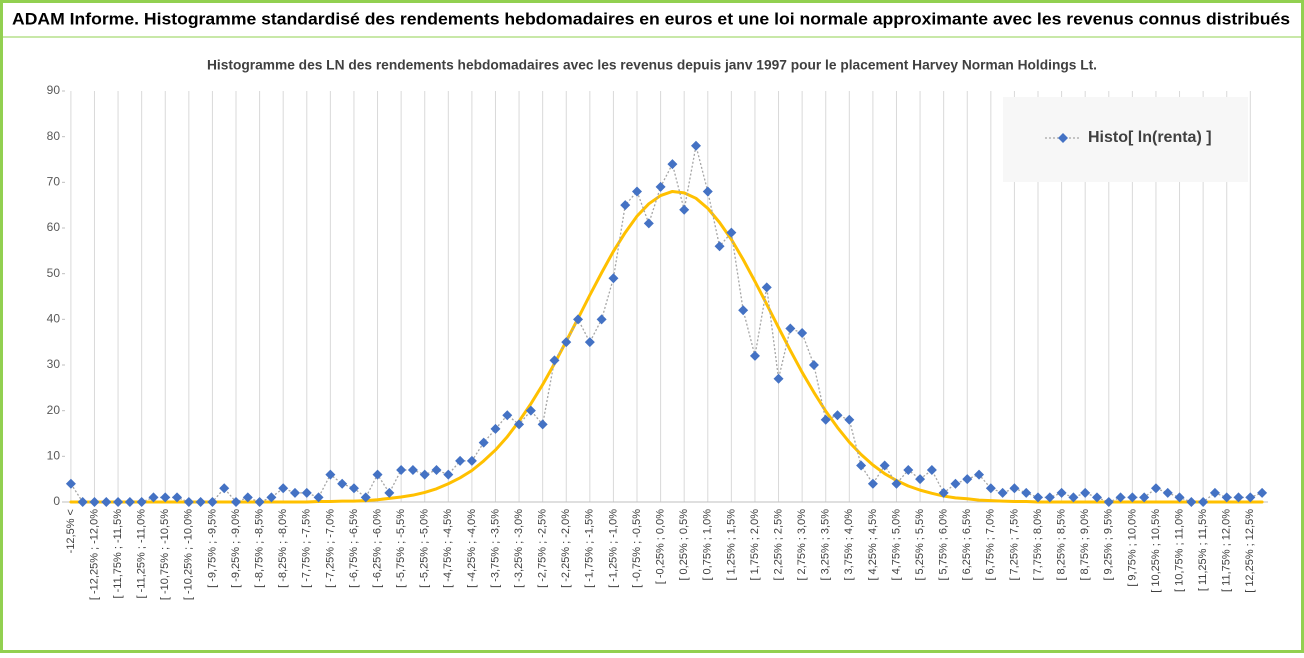  I want to click on x-tick-label: [ 9,25% ; 9,5%, so click(1109, 545).